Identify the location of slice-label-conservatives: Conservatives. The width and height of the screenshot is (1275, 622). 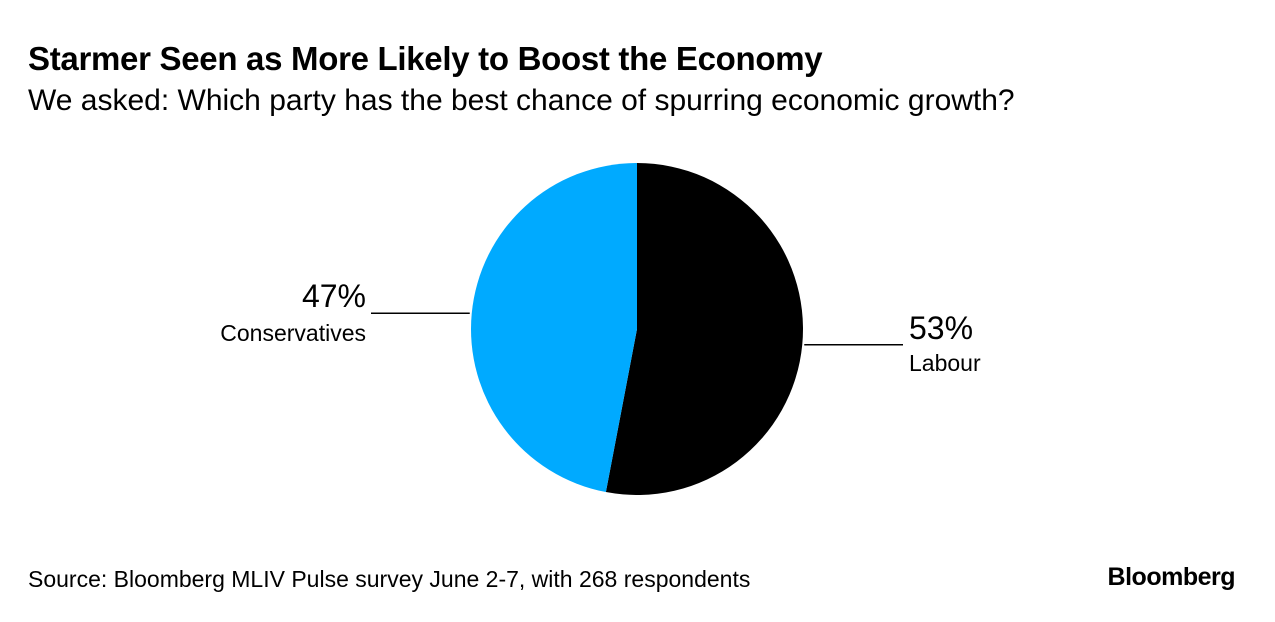
(293, 333).